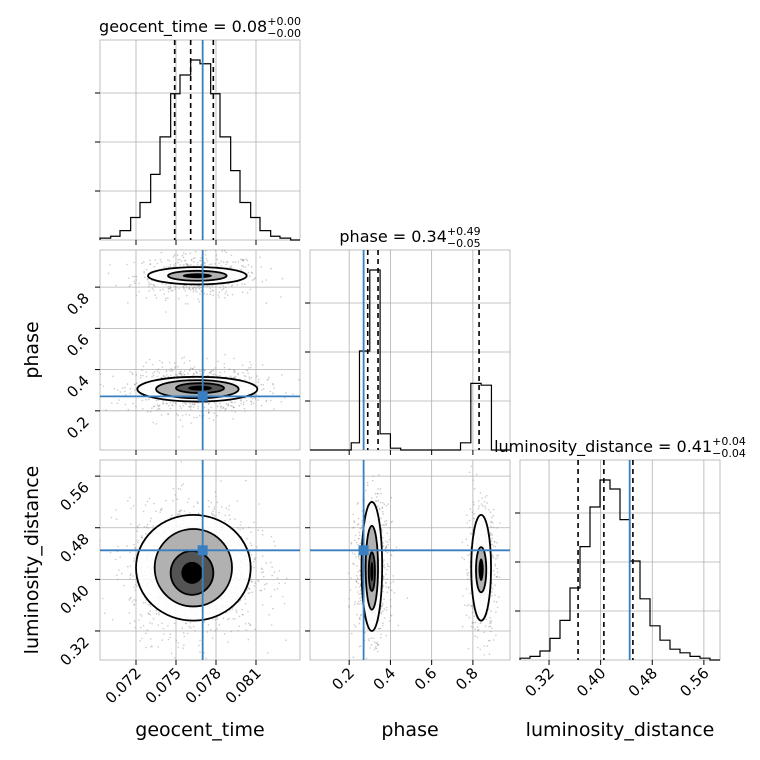  What do you see at coordinates (284, 21) in the screenshot?
I see `title-upper: +0.00` at bounding box center [284, 21].